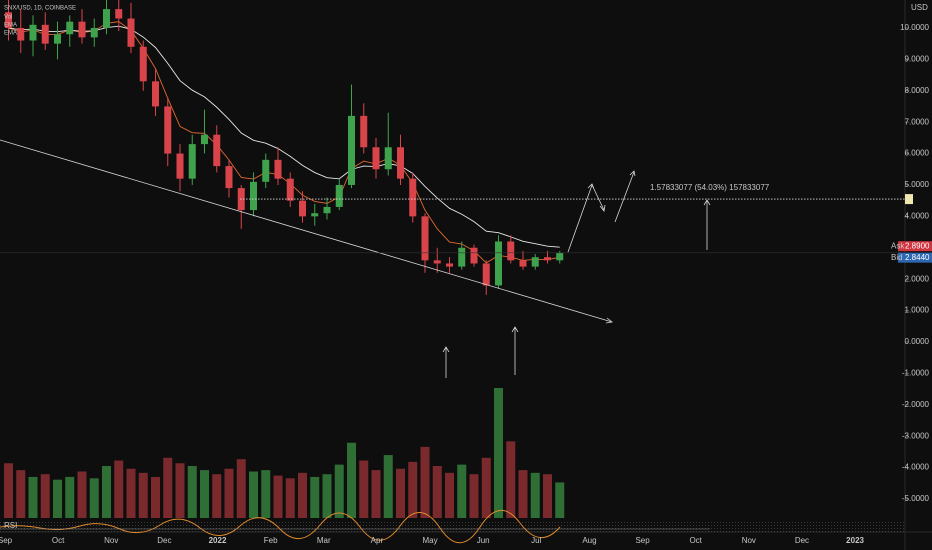 Image resolution: width=932 pixels, height=550 pixels. I want to click on time-tick-label: May, so click(429, 540).